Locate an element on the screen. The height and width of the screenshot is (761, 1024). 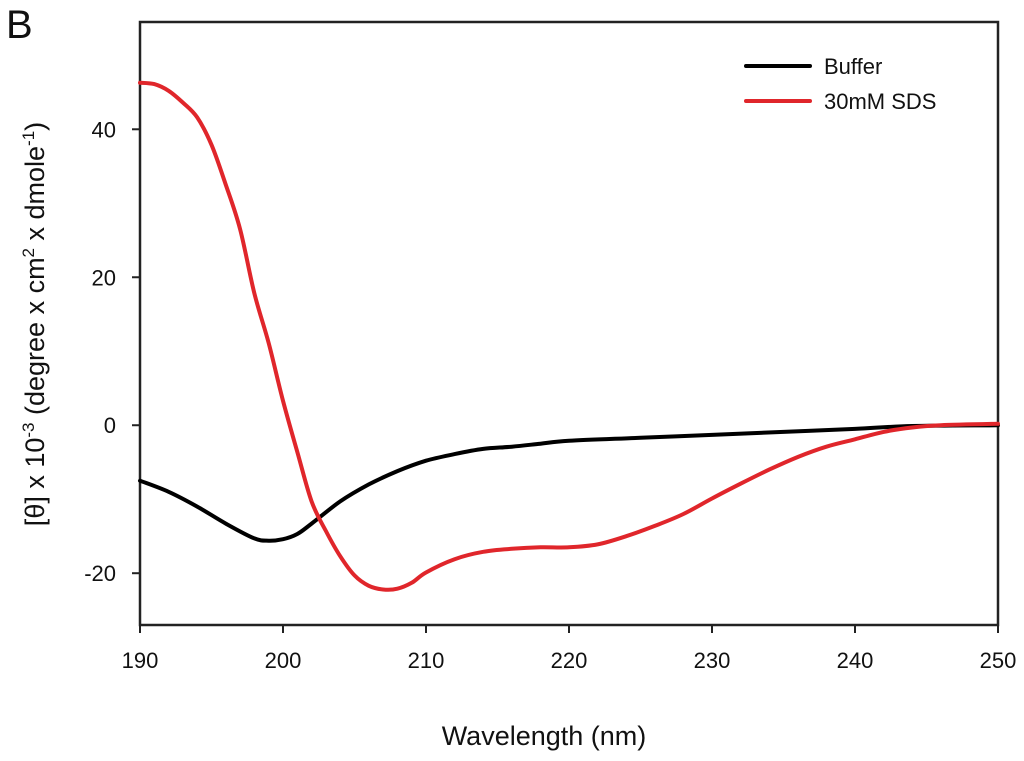
y-tick-label: 0 is located at coordinates (110, 425).